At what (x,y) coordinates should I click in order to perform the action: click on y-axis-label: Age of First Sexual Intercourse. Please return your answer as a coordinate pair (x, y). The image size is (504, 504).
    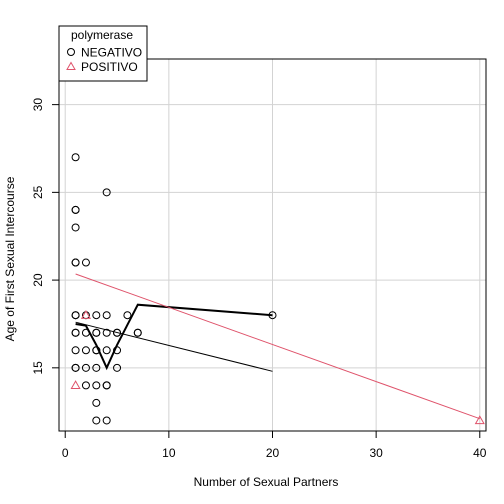
    Looking at the image, I should click on (10, 258).